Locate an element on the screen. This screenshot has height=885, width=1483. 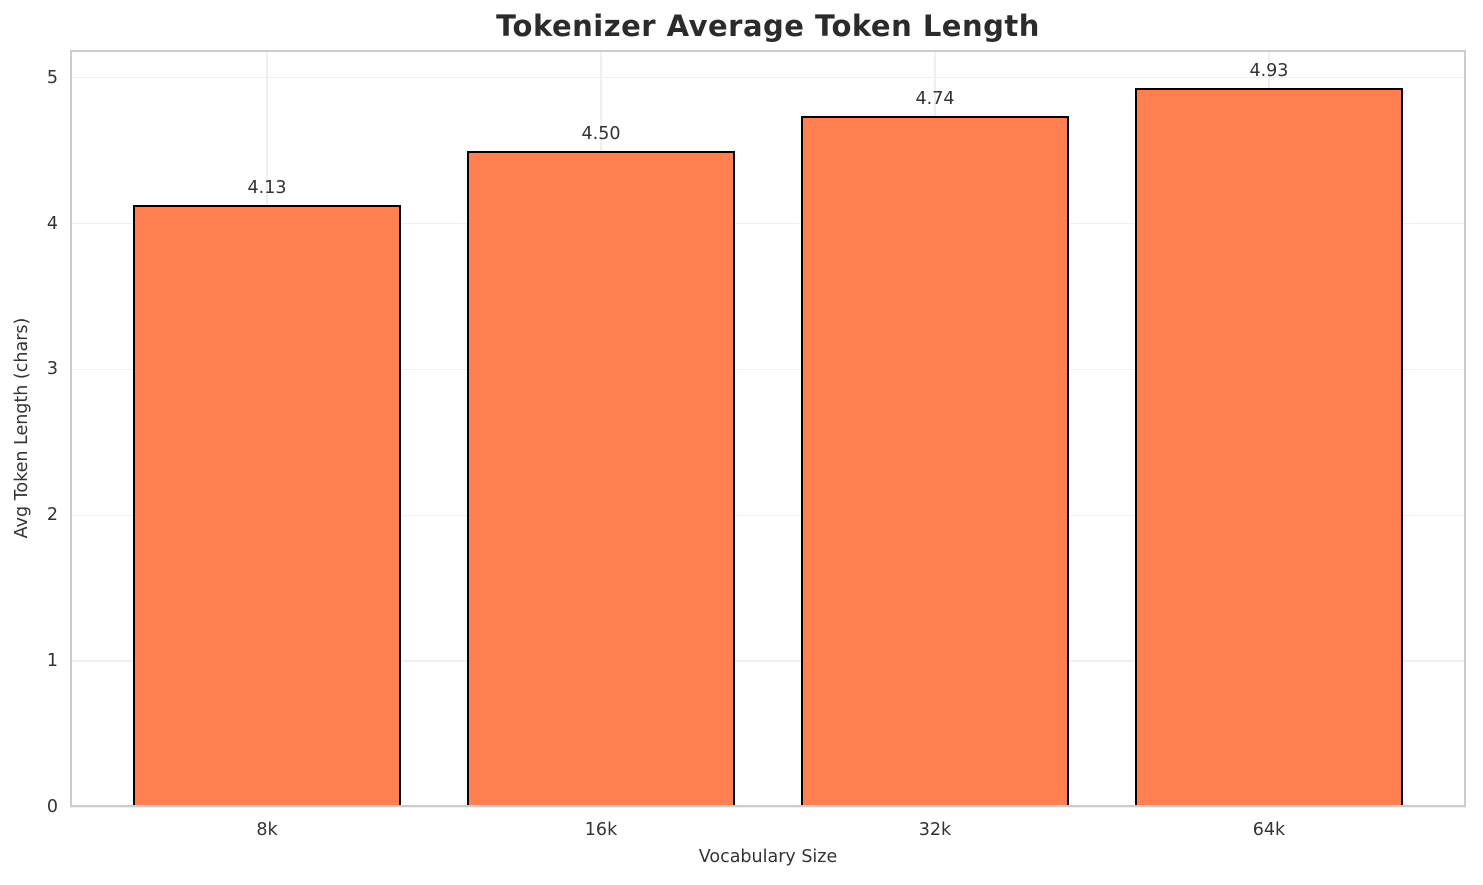
chart-title: Tokenizer Average Token Length is located at coordinates (768, 26).